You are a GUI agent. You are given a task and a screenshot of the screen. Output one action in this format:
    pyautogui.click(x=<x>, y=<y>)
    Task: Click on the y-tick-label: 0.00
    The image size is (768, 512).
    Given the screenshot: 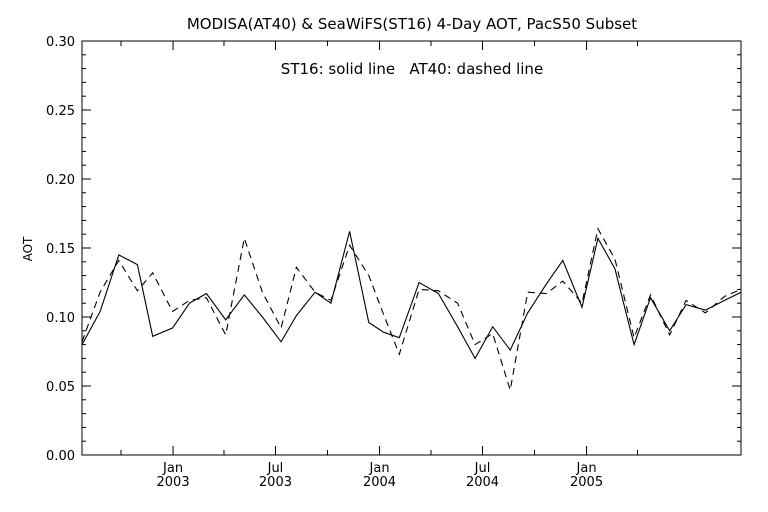 What is the action you would take?
    pyautogui.click(x=60, y=456)
    